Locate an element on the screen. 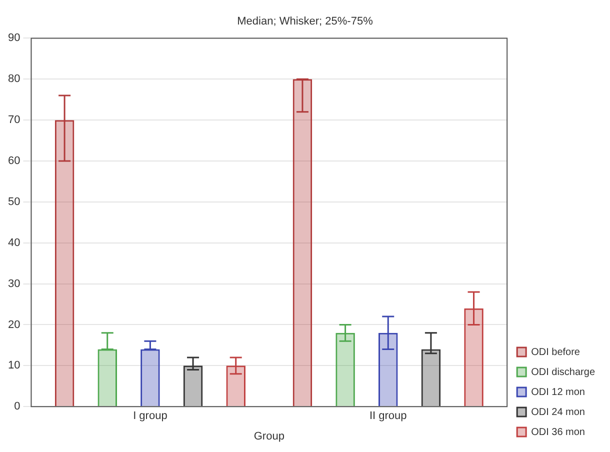 The height and width of the screenshot is (452, 610). legend-label: ODI before is located at coordinates (555, 352).